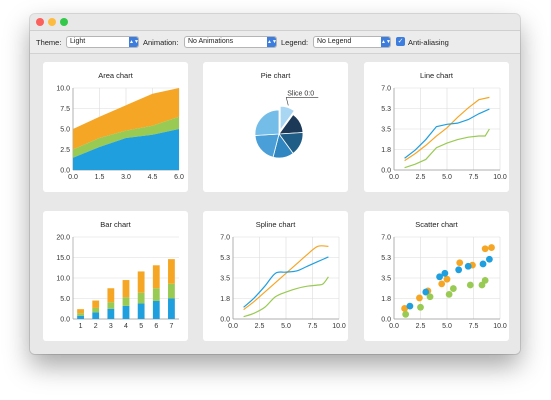 This screenshot has width=551, height=400. I want to click on series-line-orange, so click(286, 278).